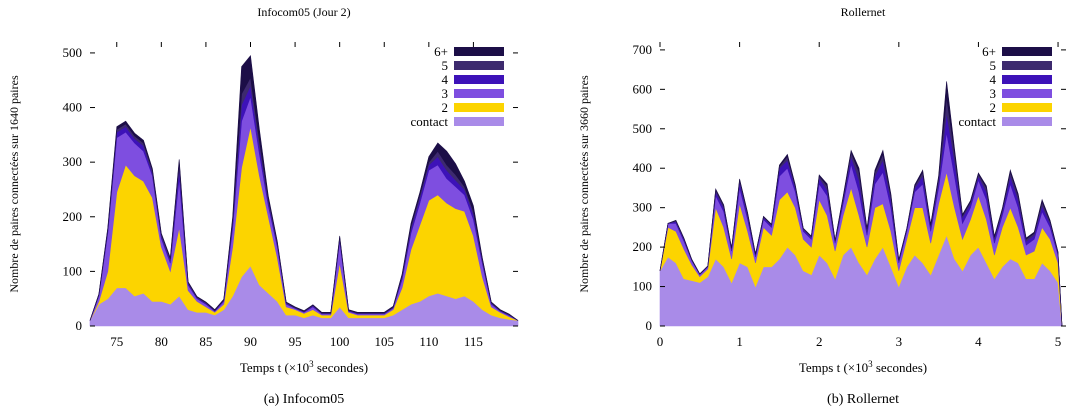 Image resolution: width=1088 pixels, height=420 pixels. Describe the element at coordinates (473, 341) in the screenshot. I see `x-tick-label: 115` at that location.